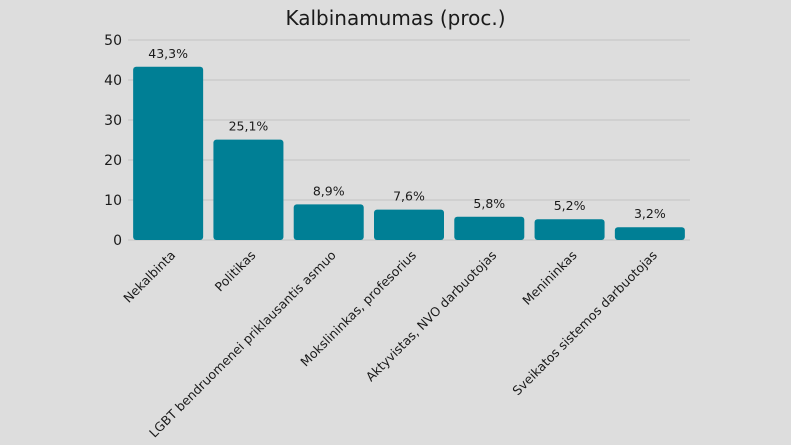 This screenshot has width=791, height=445. What do you see at coordinates (149, 277) in the screenshot?
I see `x-tick-label: Nekalbinta` at bounding box center [149, 277].